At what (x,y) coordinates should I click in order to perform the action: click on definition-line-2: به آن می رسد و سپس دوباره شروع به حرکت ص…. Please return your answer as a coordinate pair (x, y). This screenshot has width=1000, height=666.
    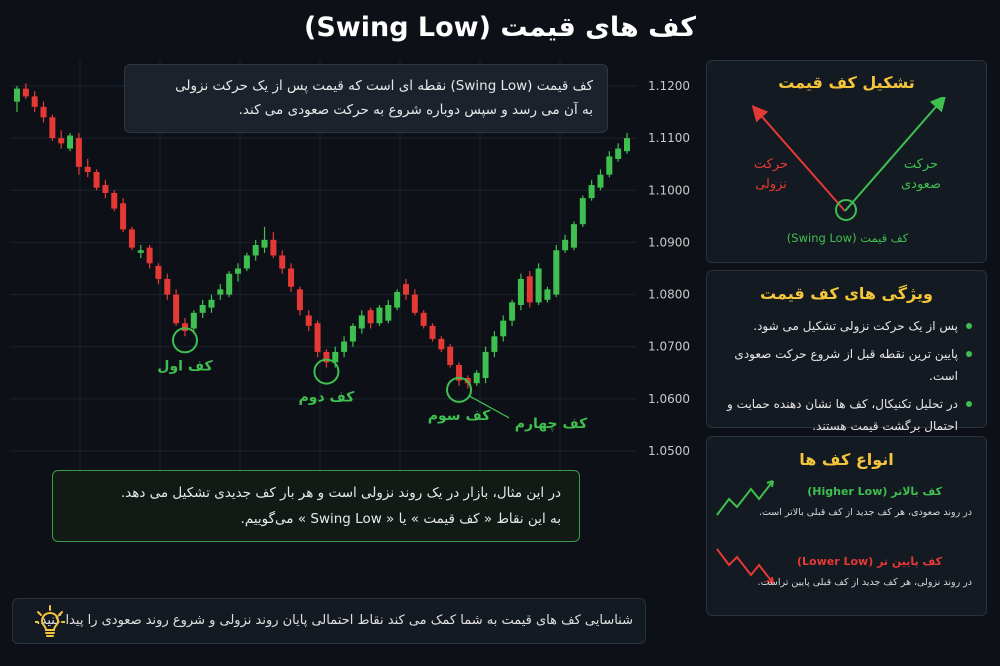
    Looking at the image, I should click on (415, 110).